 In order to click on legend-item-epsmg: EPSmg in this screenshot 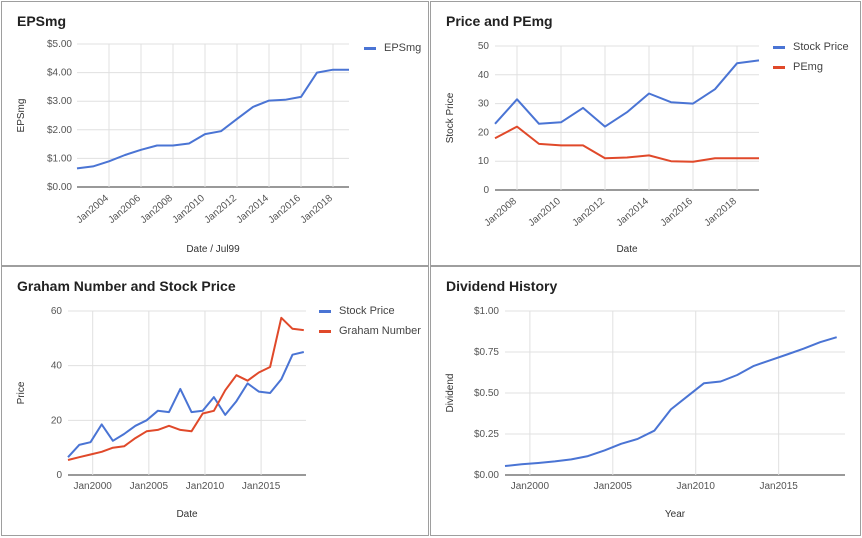, I will do `click(392, 48)`.